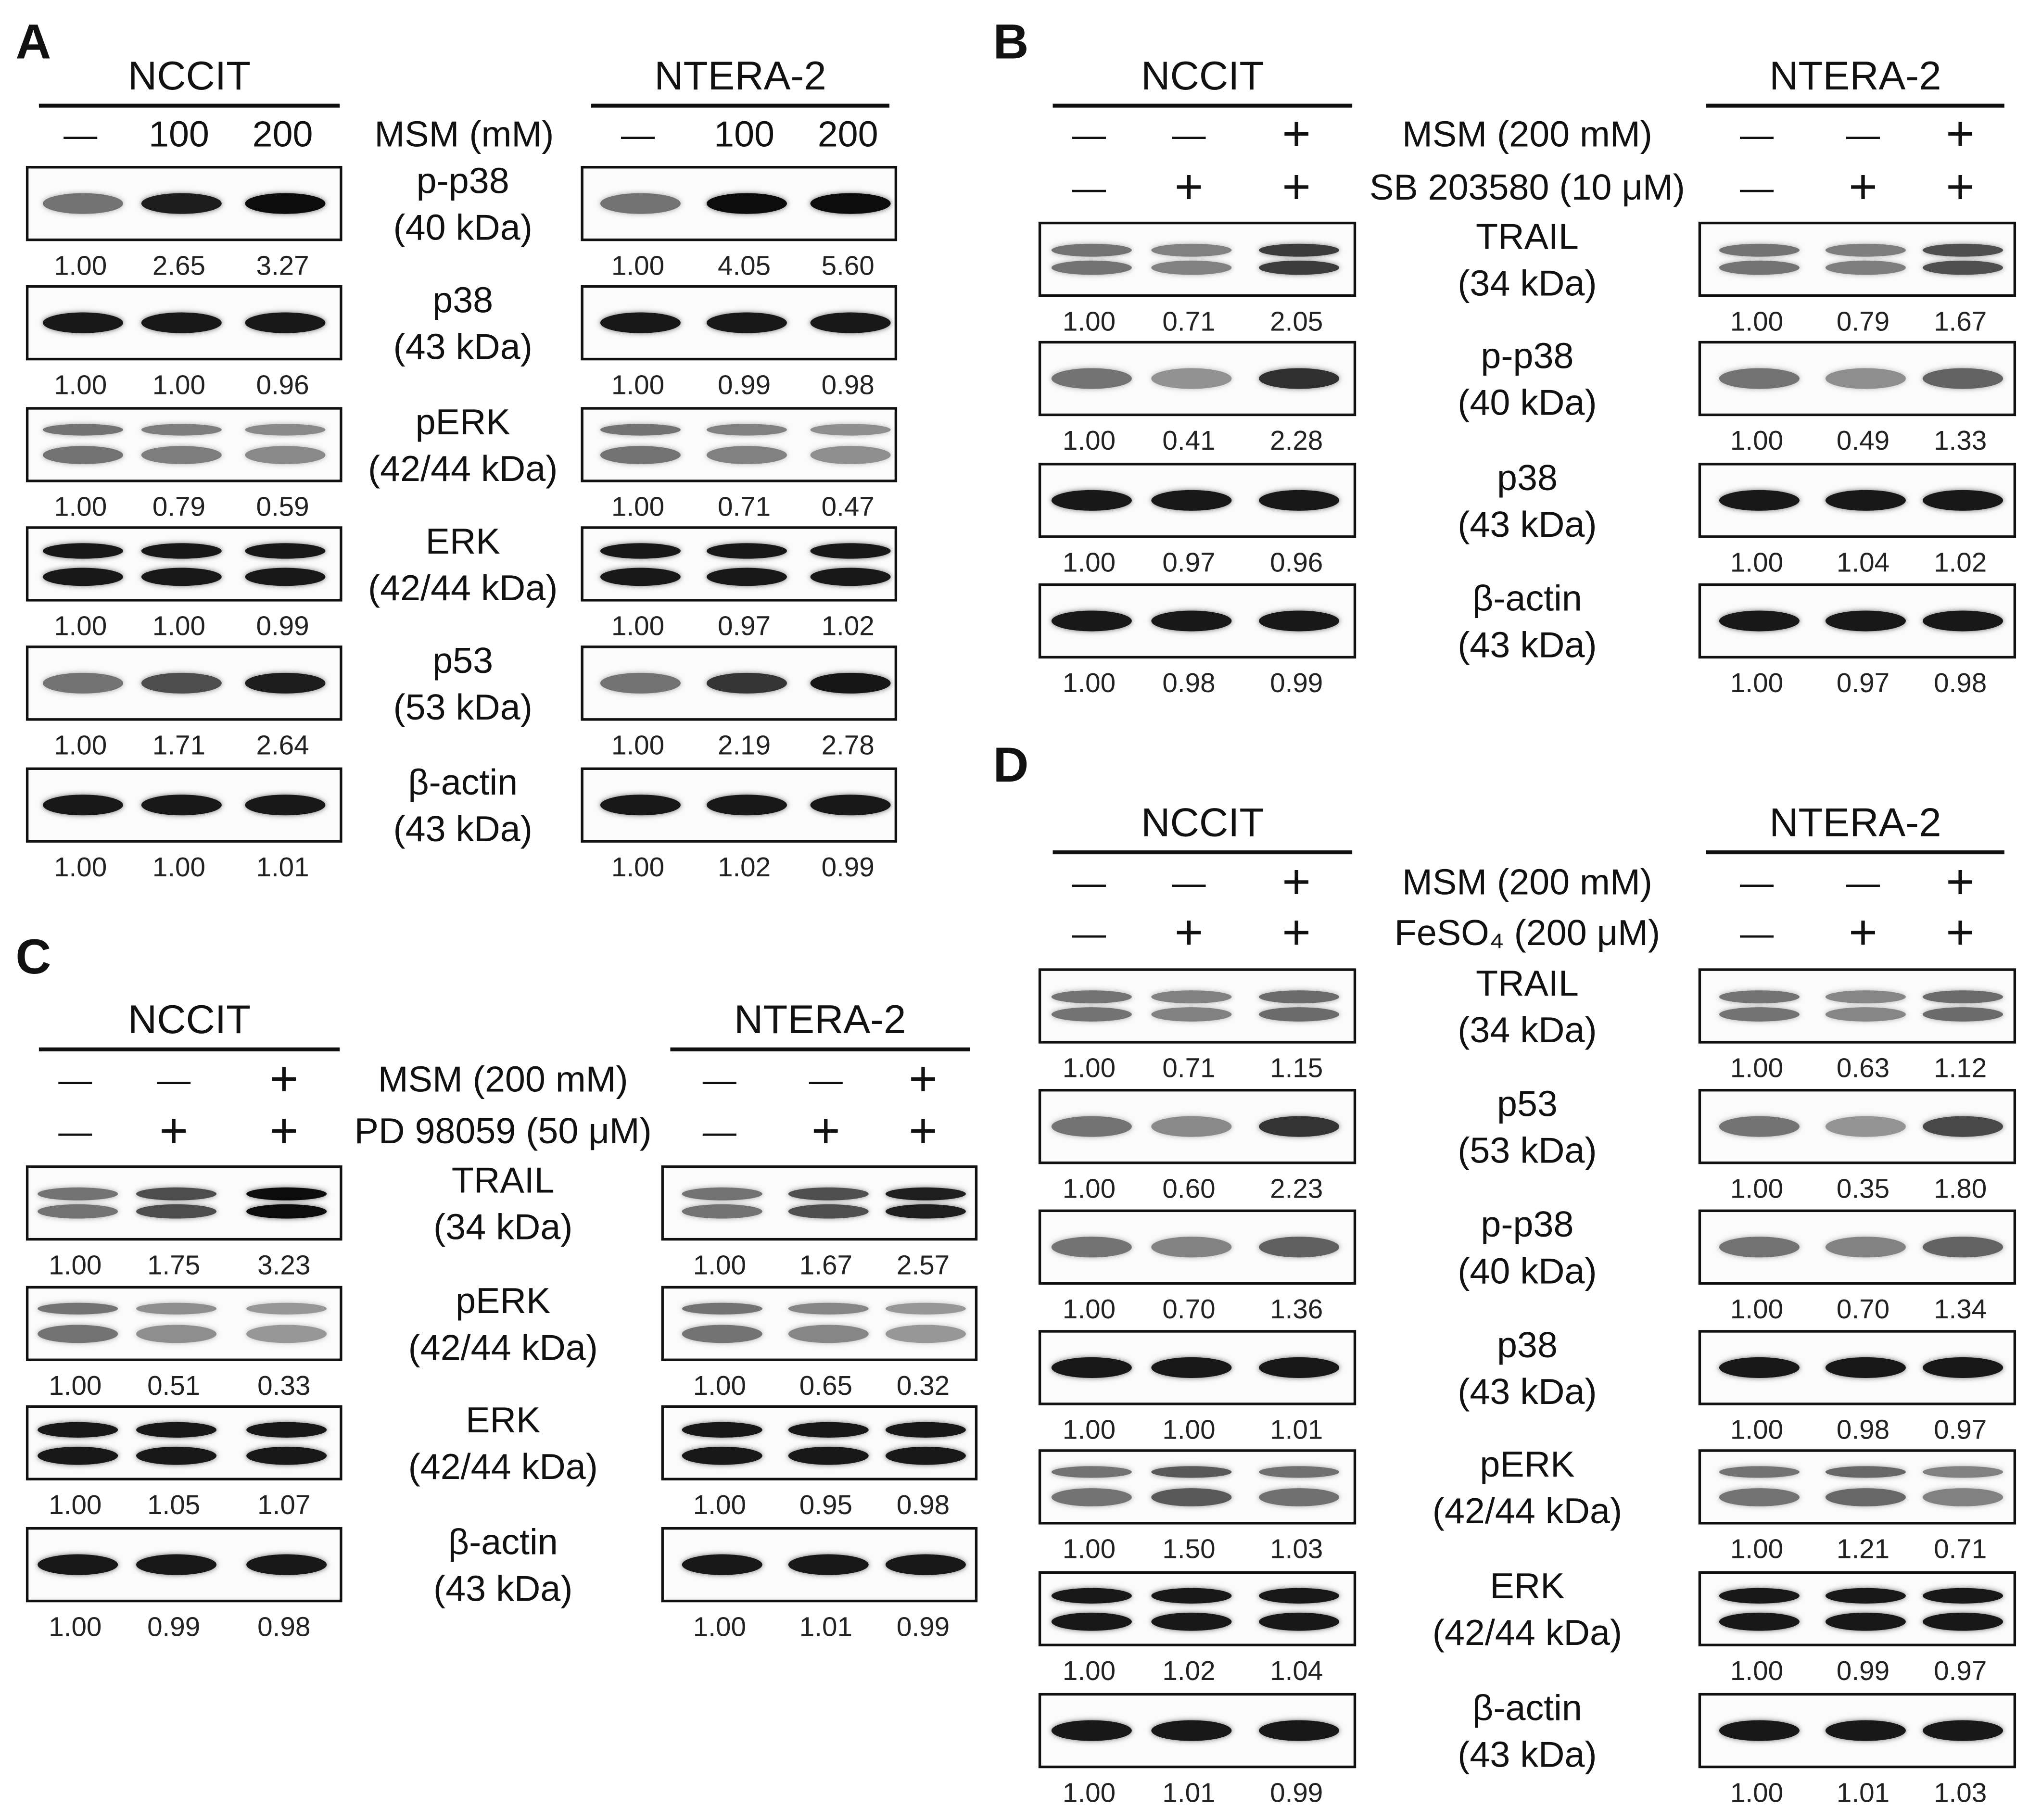  Describe the element at coordinates (1189, 1069) in the screenshot. I see `panel-d-quantification-value: 0.71` at that location.